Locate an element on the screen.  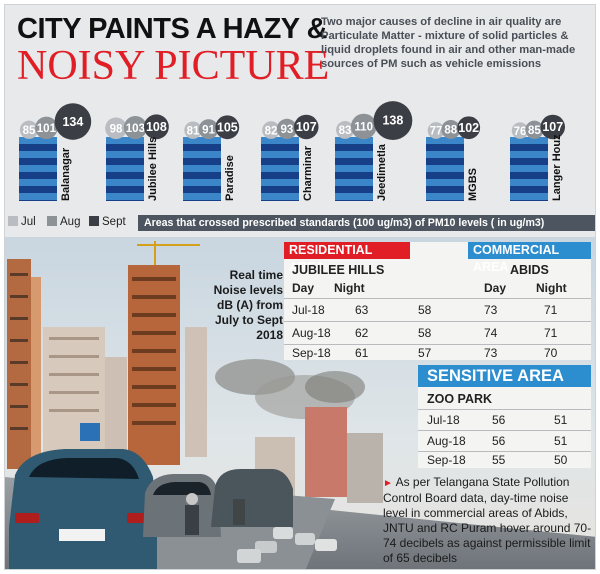
sensitive-row-1-day: 56 is located at coordinates (499, 420).